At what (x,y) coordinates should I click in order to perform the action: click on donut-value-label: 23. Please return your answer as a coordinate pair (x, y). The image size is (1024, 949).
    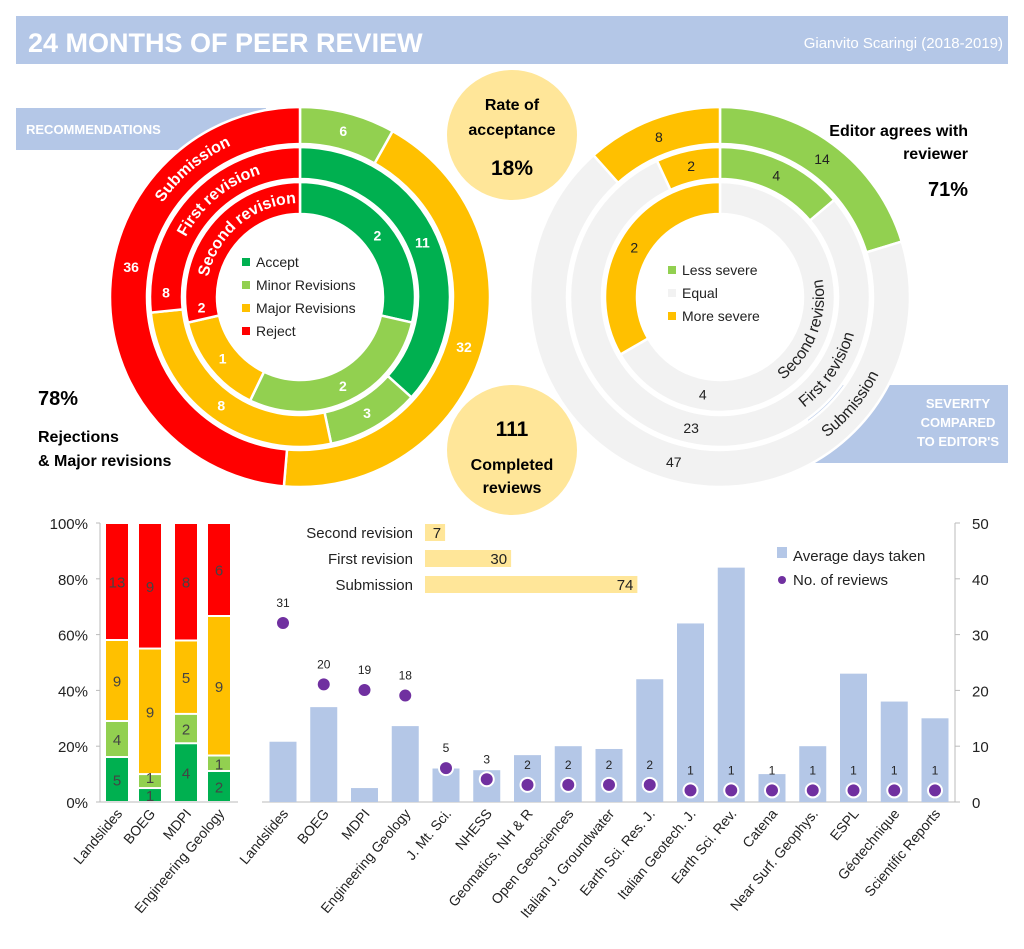
    Looking at the image, I should click on (691, 428).